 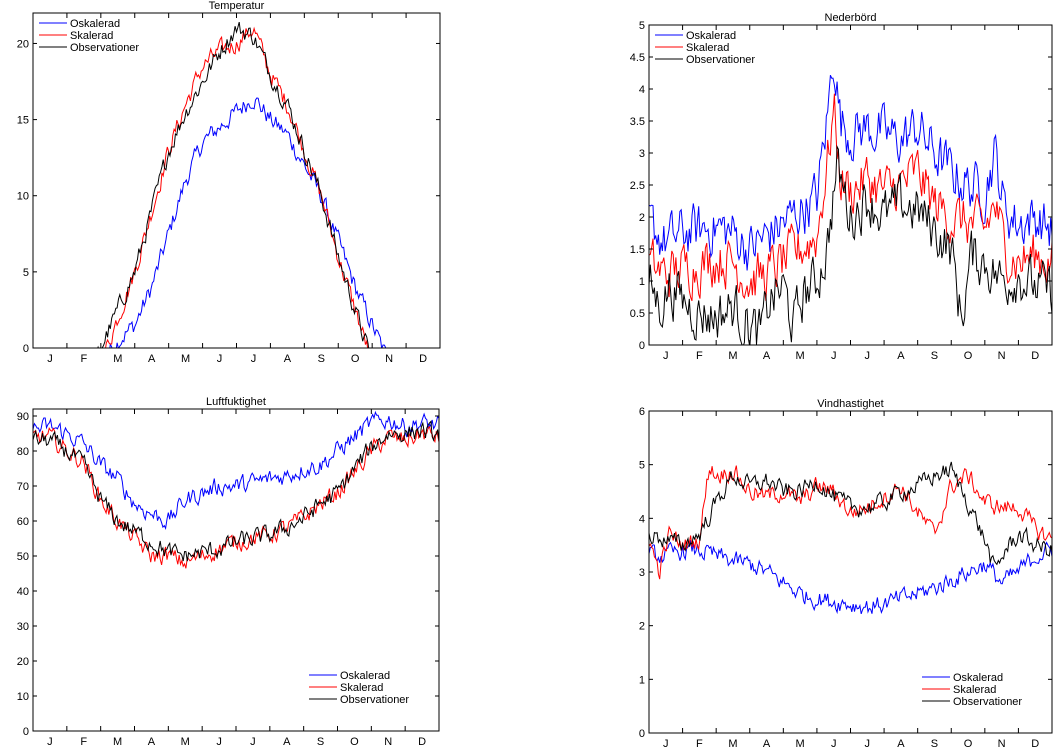 What do you see at coordinates (23, 627) in the screenshot?
I see `y-tick-label: 30` at bounding box center [23, 627].